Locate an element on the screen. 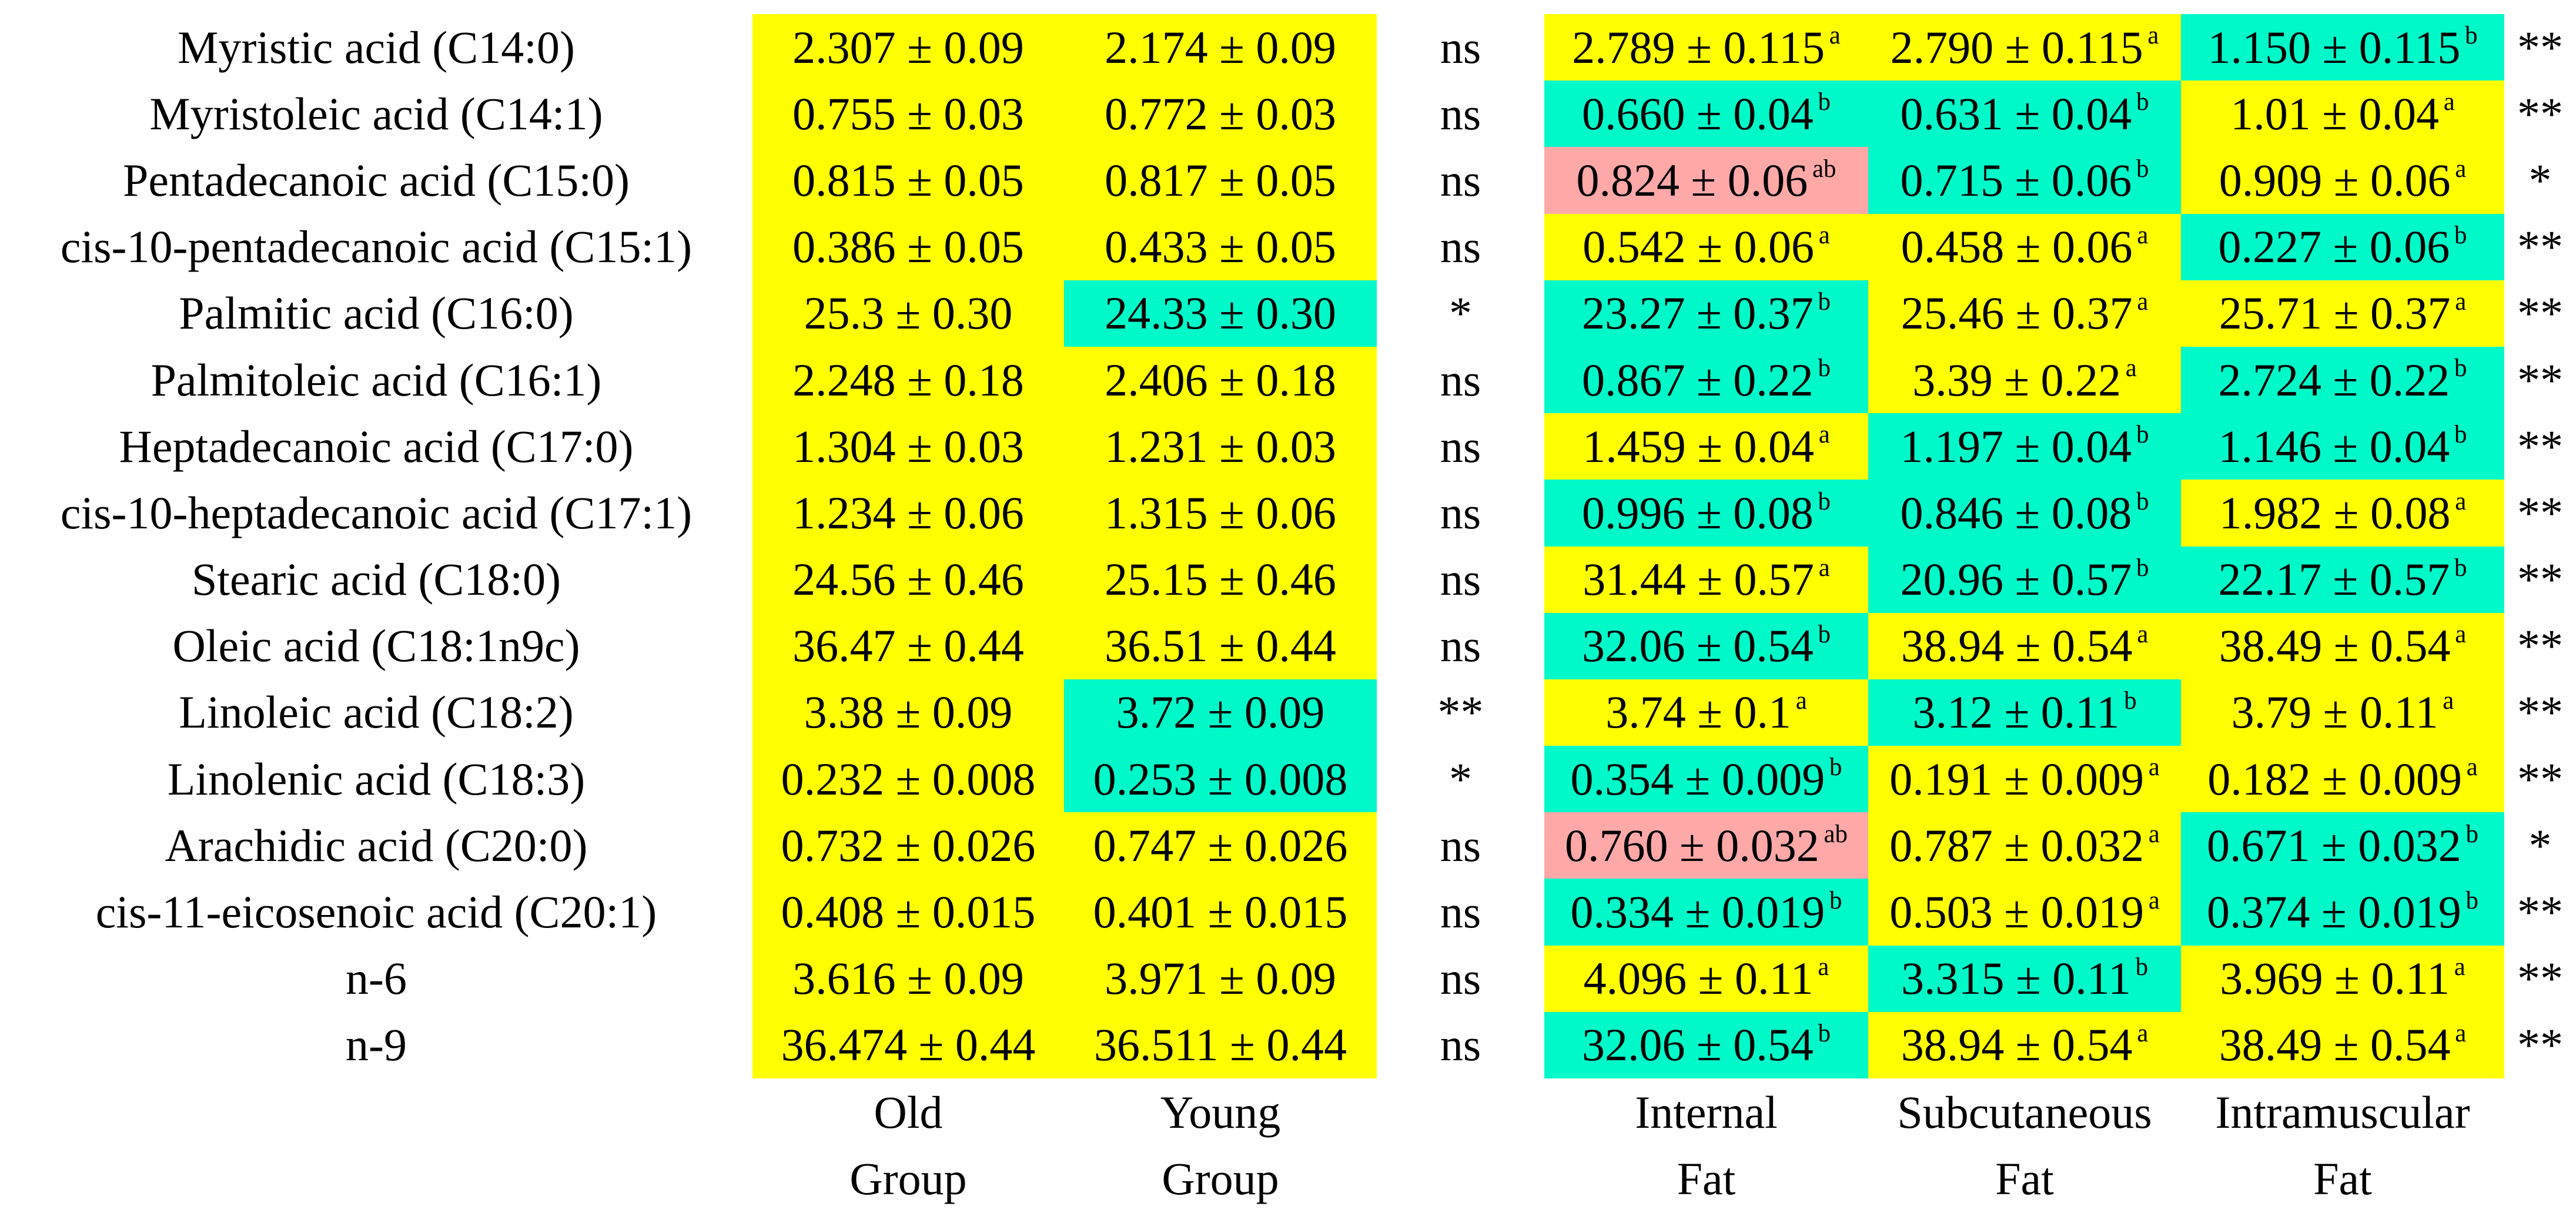  intramuscular-fat-header-line2: Fat is located at coordinates (2342, 1178).